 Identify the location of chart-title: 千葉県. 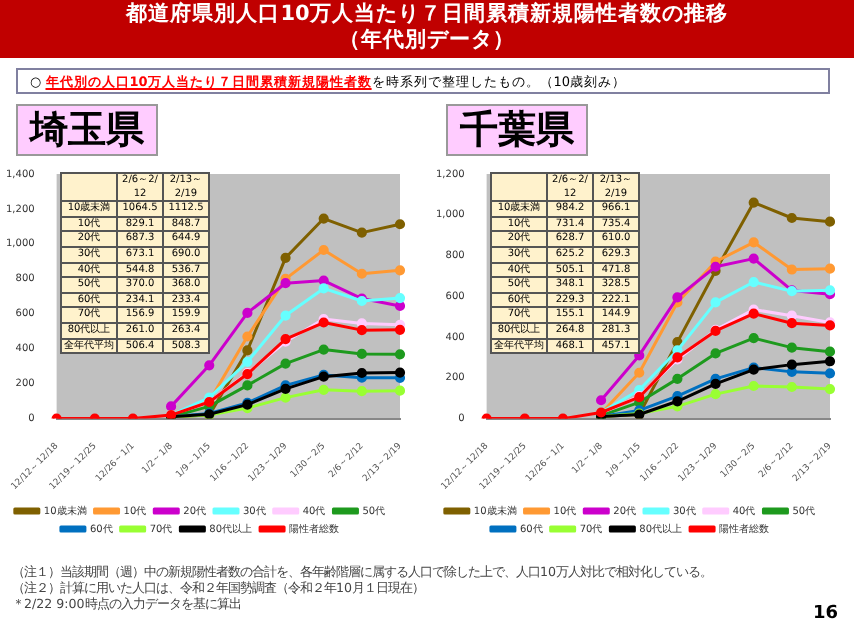
(517, 130).